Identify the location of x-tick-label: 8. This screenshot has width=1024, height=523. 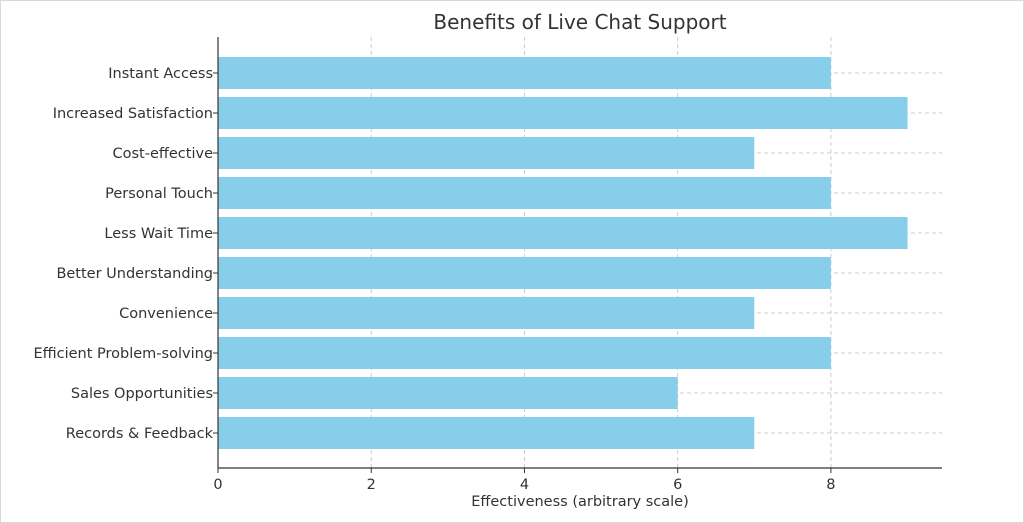
(830, 485).